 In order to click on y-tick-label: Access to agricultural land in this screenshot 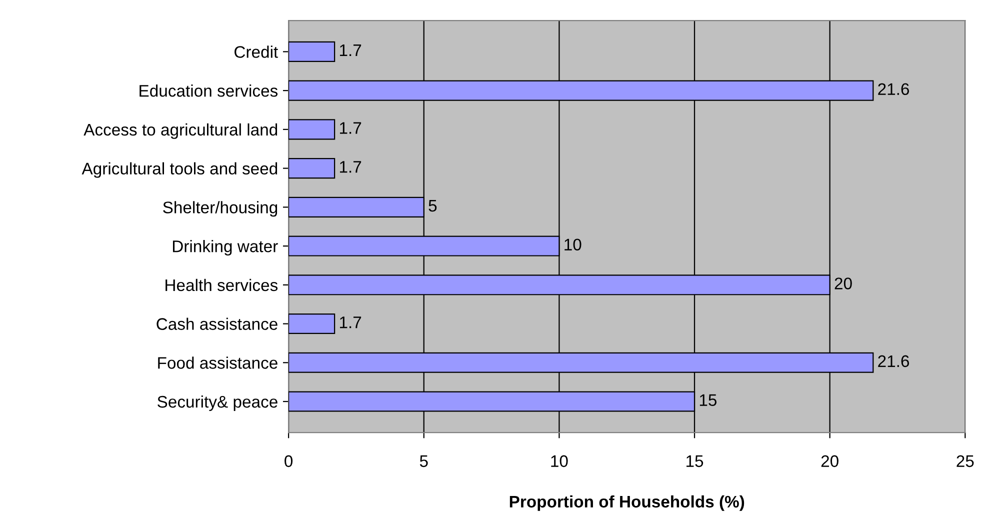, I will do `click(181, 131)`.